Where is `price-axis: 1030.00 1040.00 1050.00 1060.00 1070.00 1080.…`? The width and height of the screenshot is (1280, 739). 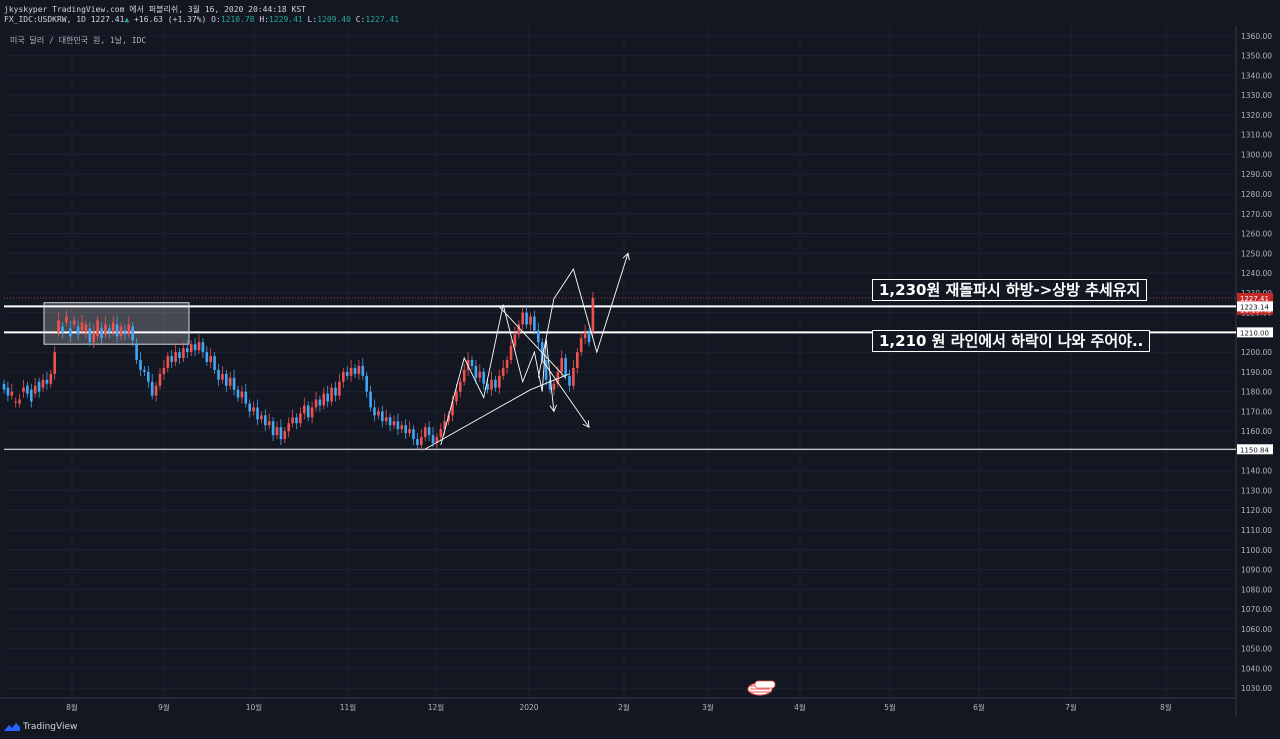
price-axis: 1030.00 1040.00 1050.00 1060.00 1070.00 1080.… is located at coordinates (1256, 362).